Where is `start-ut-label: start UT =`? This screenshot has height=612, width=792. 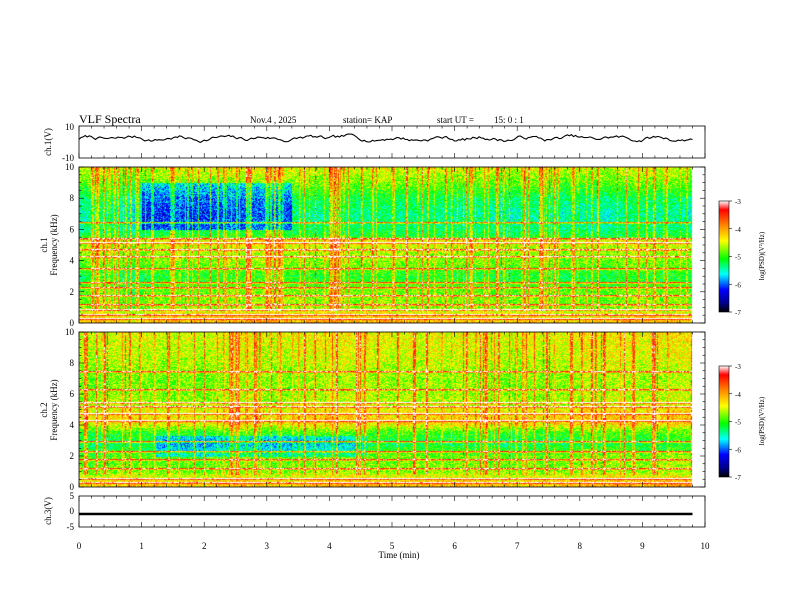
start-ut-label: start UT = is located at coordinates (455, 120).